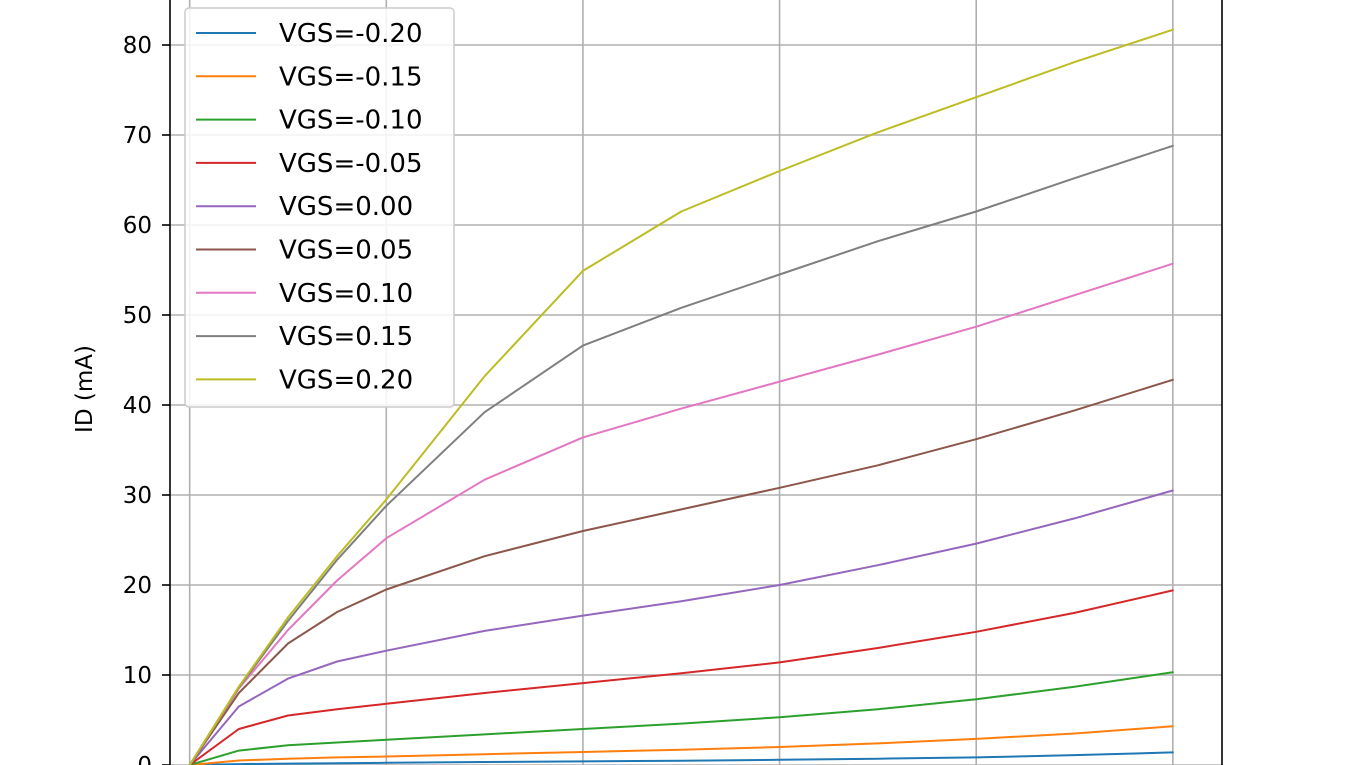 Image resolution: width=1360 pixels, height=765 pixels. Describe the element at coordinates (346, 294) in the screenshot. I see `legend-label: VGS=0.10` at that location.